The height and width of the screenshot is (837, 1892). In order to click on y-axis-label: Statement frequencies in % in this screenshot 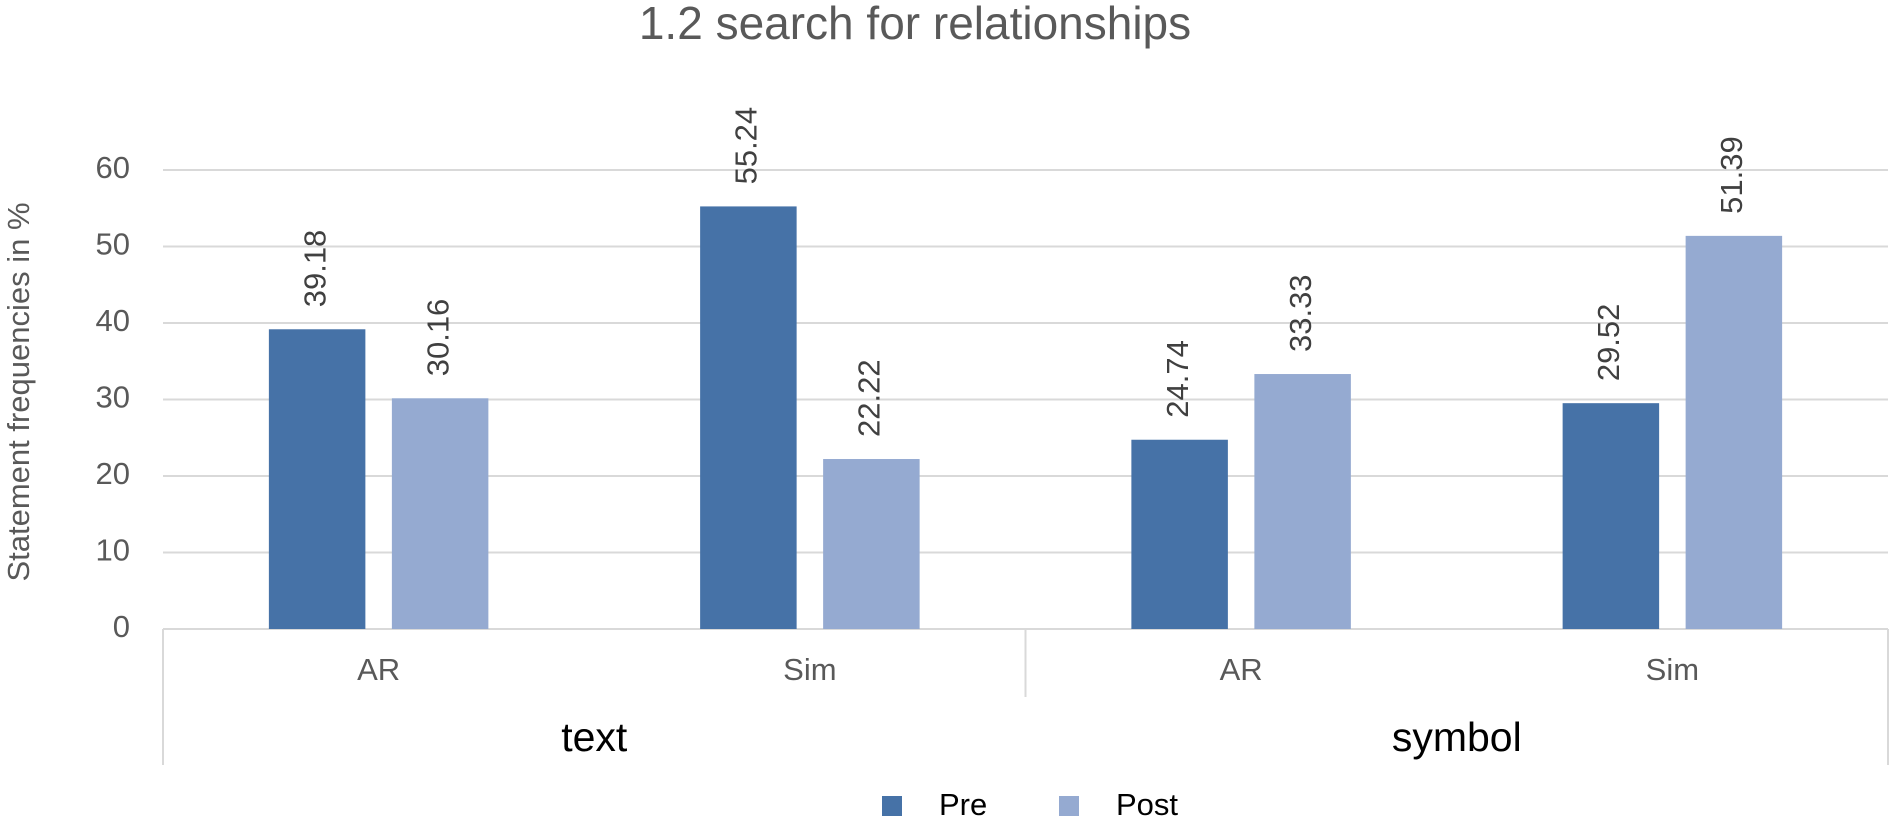, I will do `click(18, 391)`.